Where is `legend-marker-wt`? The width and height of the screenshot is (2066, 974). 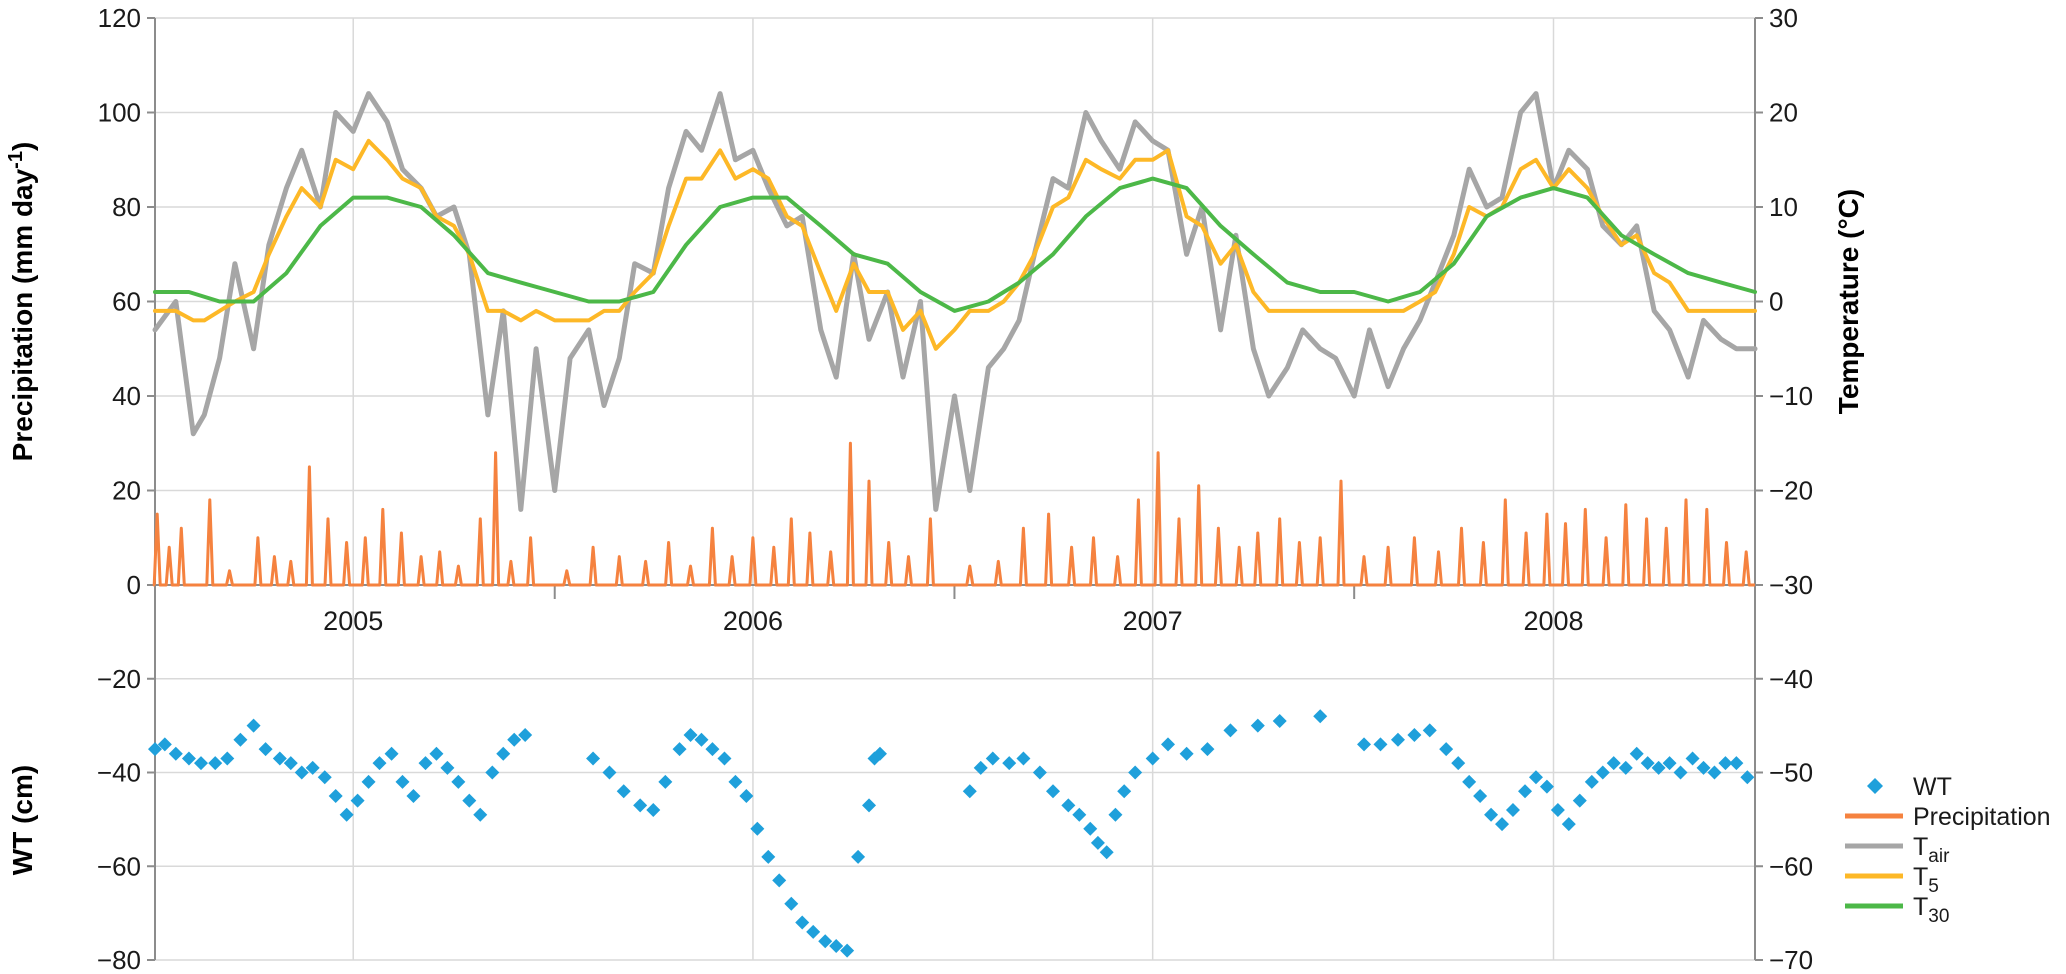 legend-marker-wt is located at coordinates (1875, 786).